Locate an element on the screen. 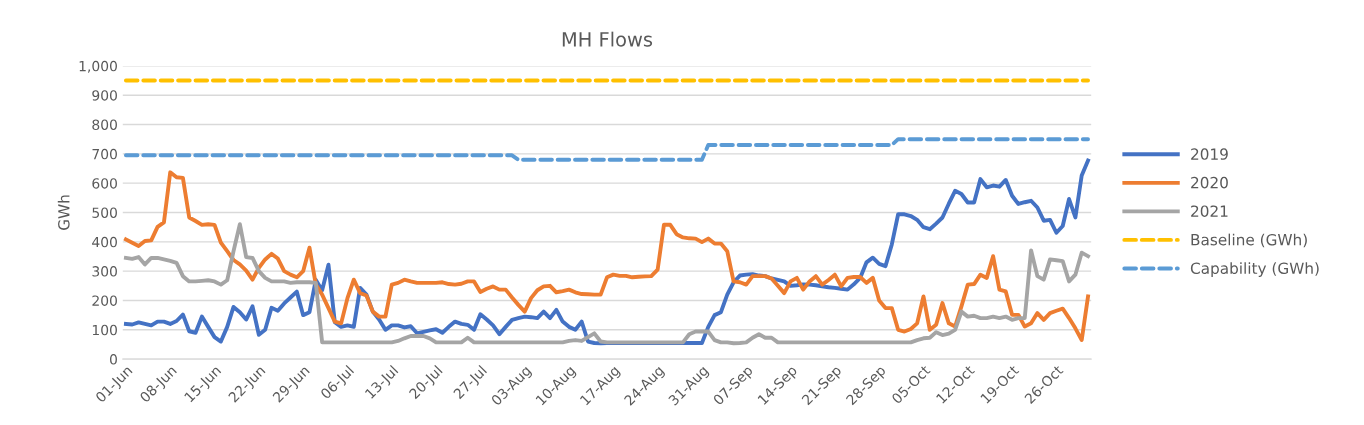 This screenshot has height=425, width=1364. legend-label: Capability (GWh) is located at coordinates (1254, 269).